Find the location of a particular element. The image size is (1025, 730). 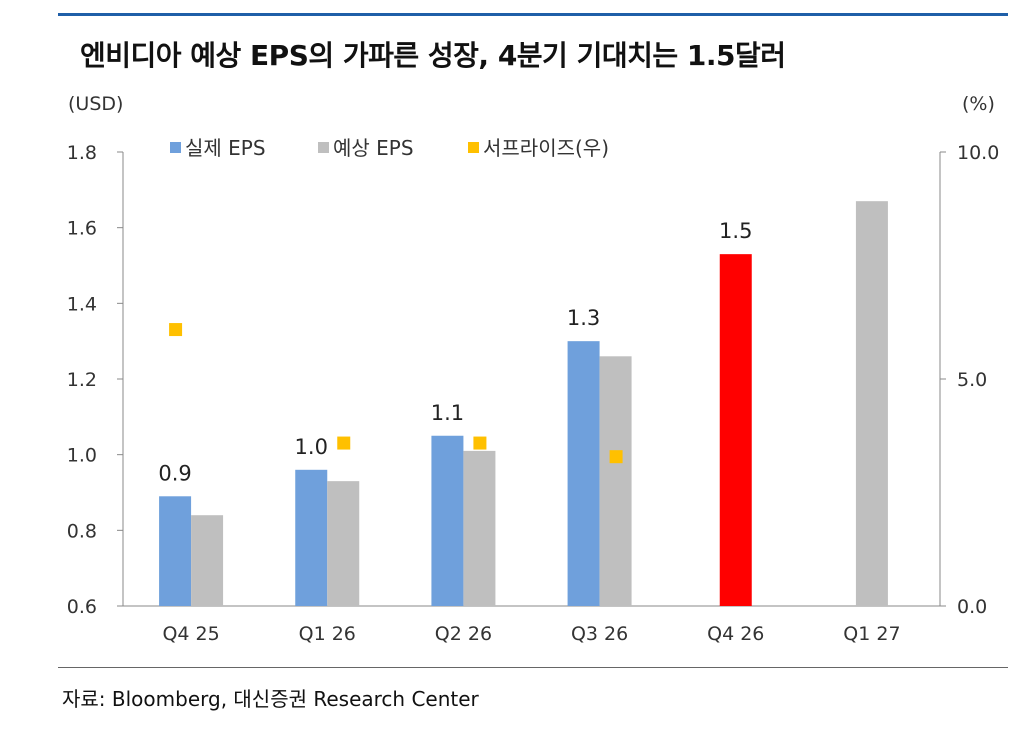

y-tick-label-left: 1.2 is located at coordinates (82, 380).